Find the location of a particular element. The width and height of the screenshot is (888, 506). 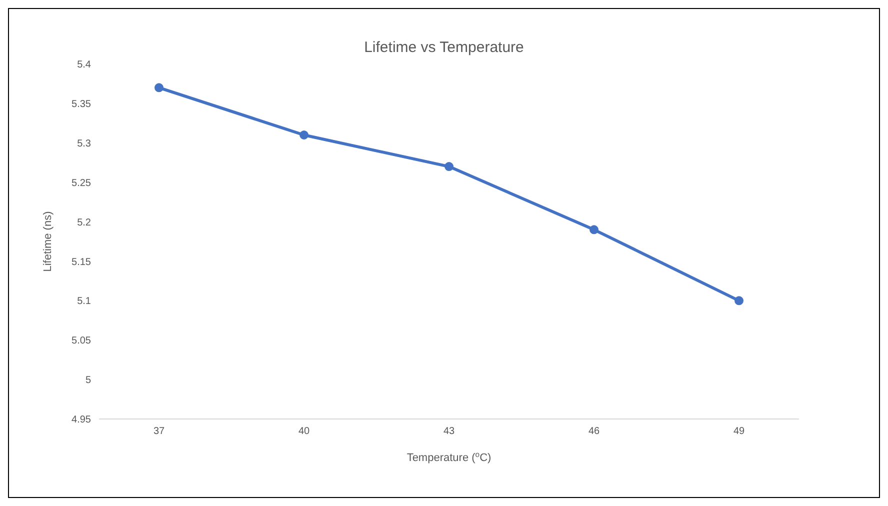

y-tick-label: 5.15 is located at coordinates (82, 262).